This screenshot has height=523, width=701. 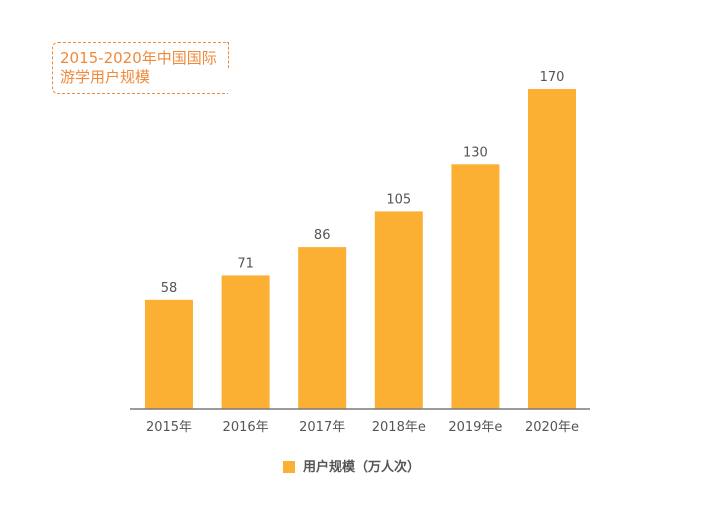 I want to click on legend: 用户规模（万人次）, so click(x=351, y=467).